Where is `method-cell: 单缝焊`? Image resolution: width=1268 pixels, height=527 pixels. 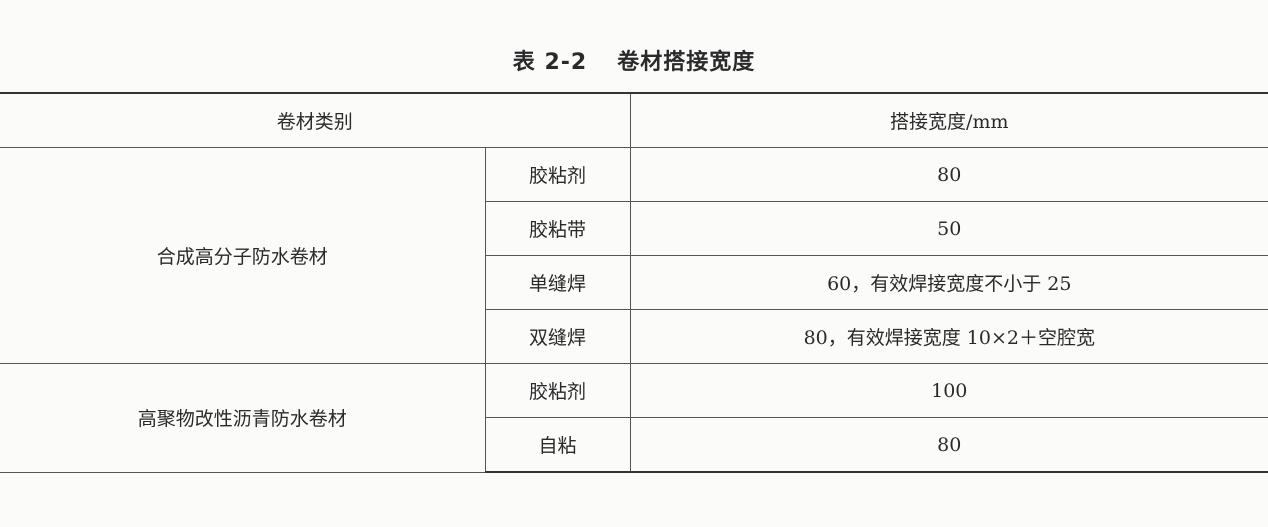 method-cell: 单缝焊 is located at coordinates (558, 282).